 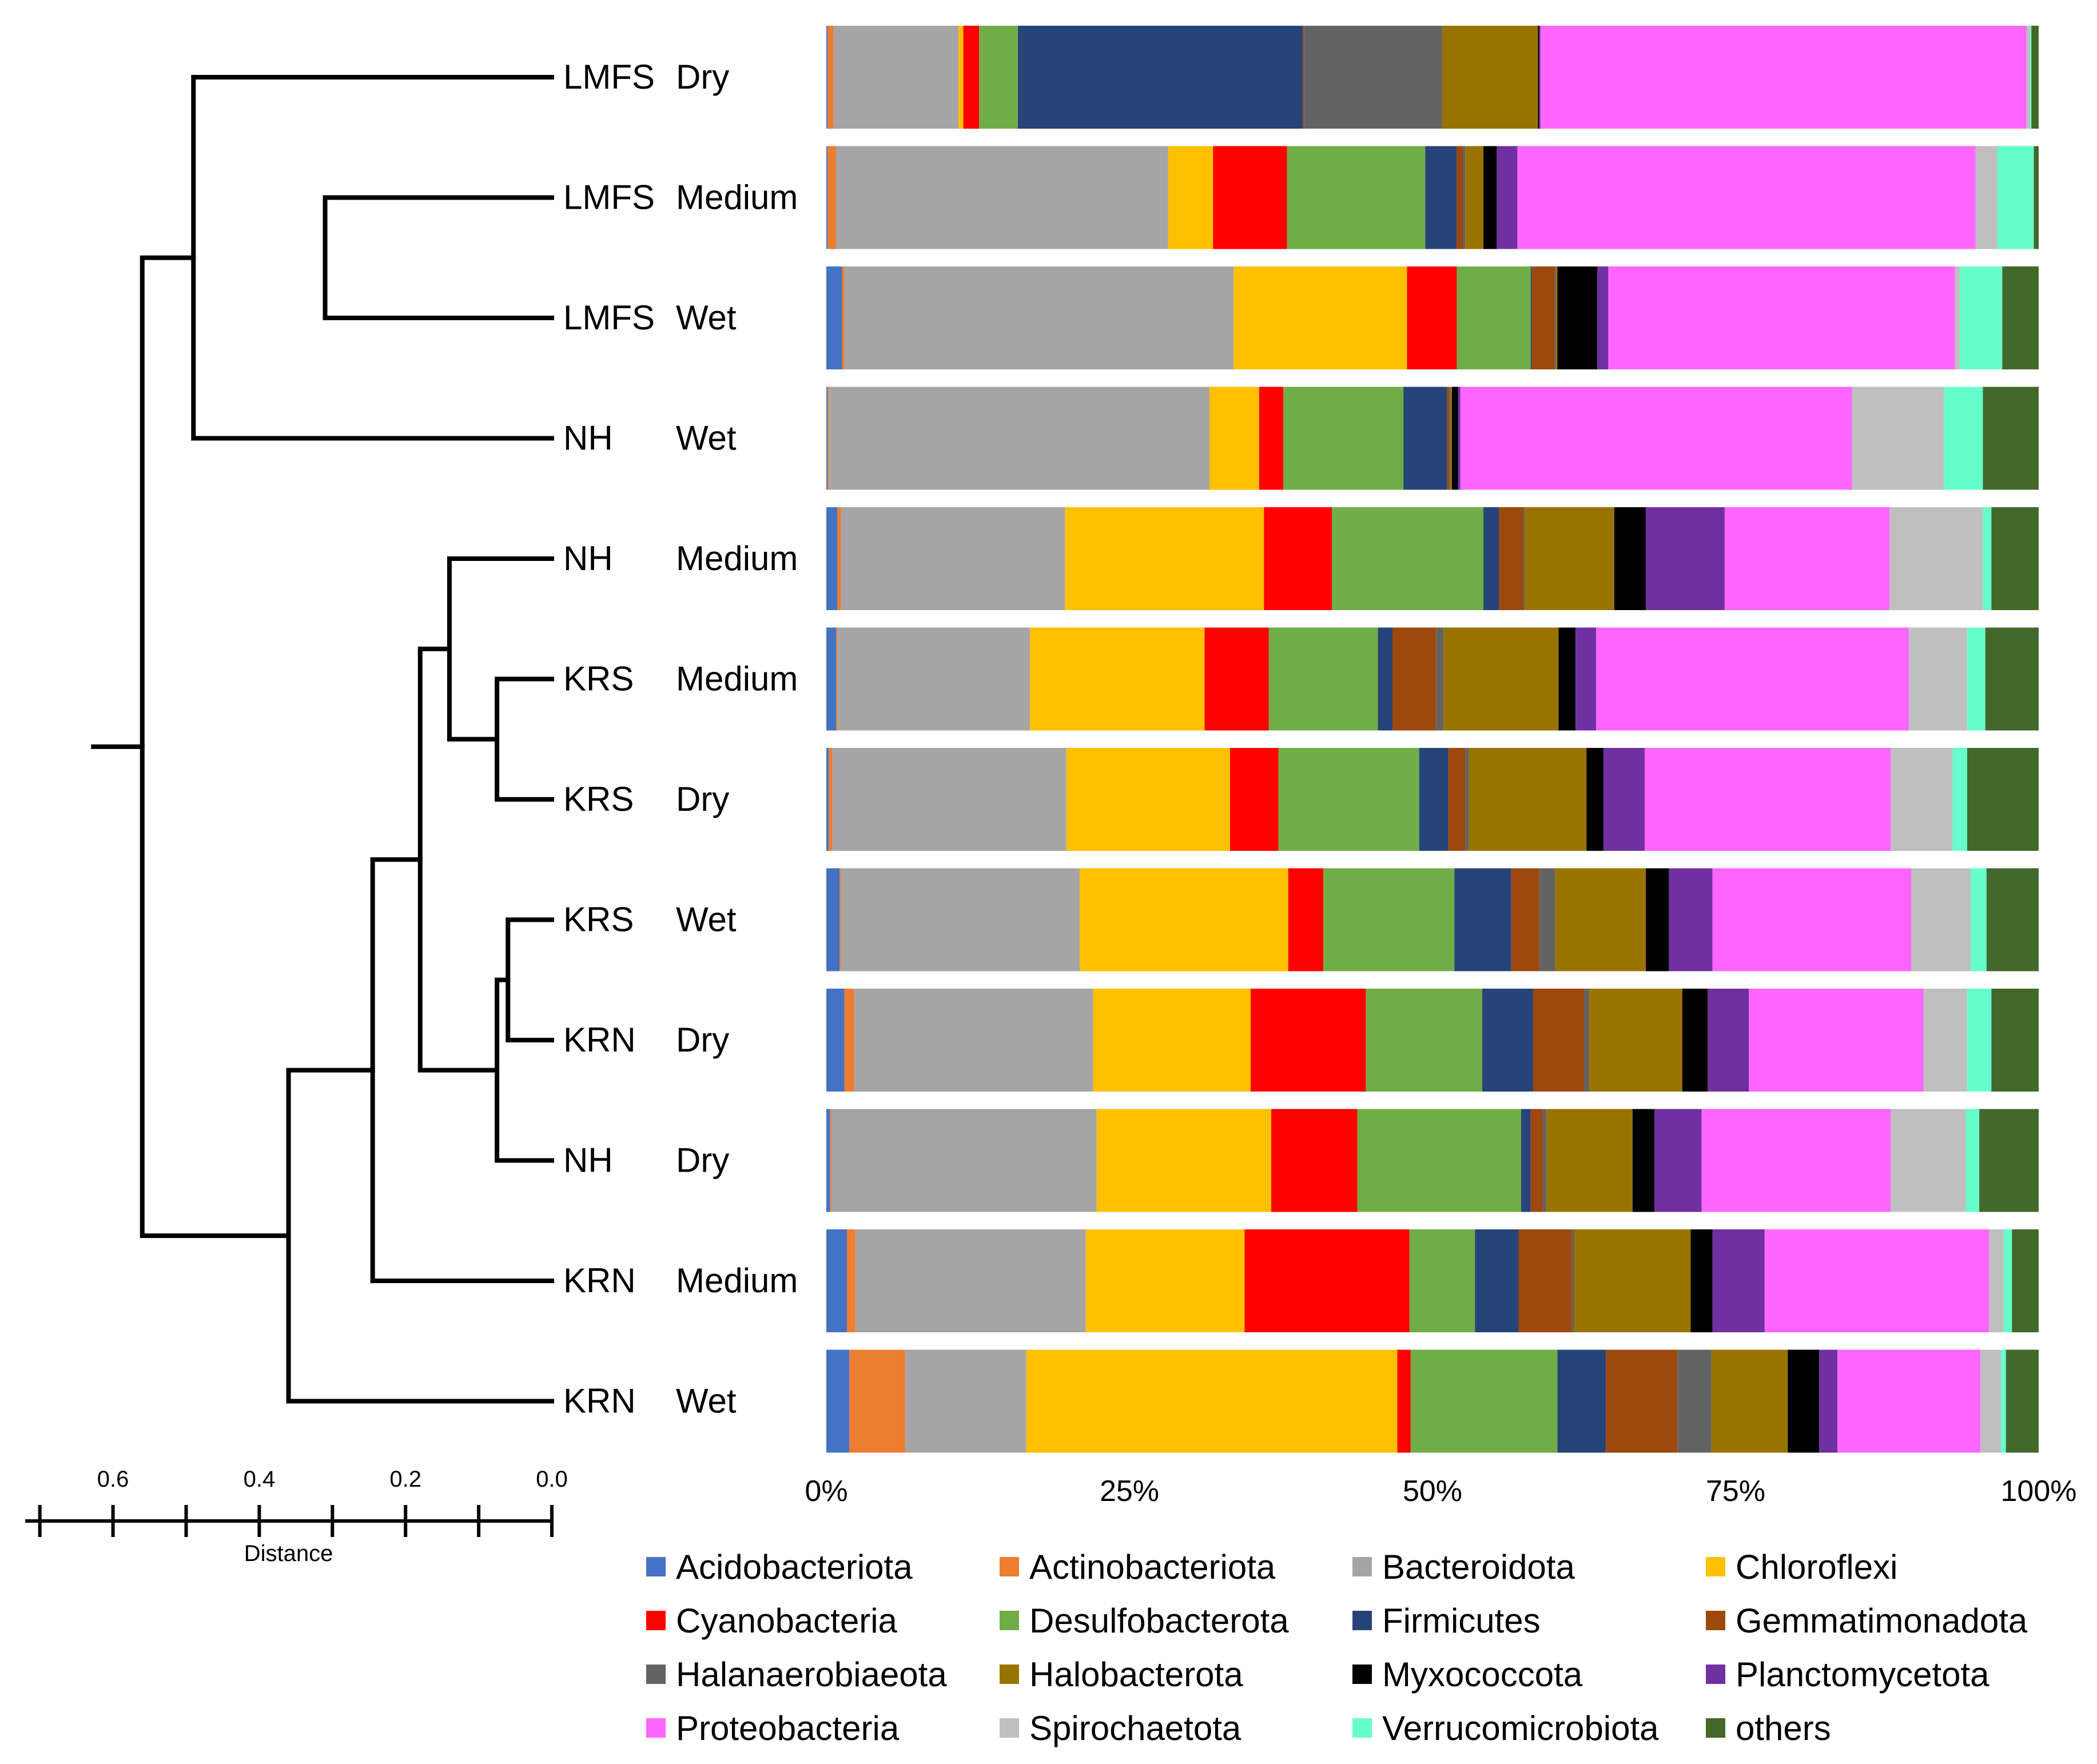 I want to click on x-tick-label: 50%, so click(x=1432, y=1491).